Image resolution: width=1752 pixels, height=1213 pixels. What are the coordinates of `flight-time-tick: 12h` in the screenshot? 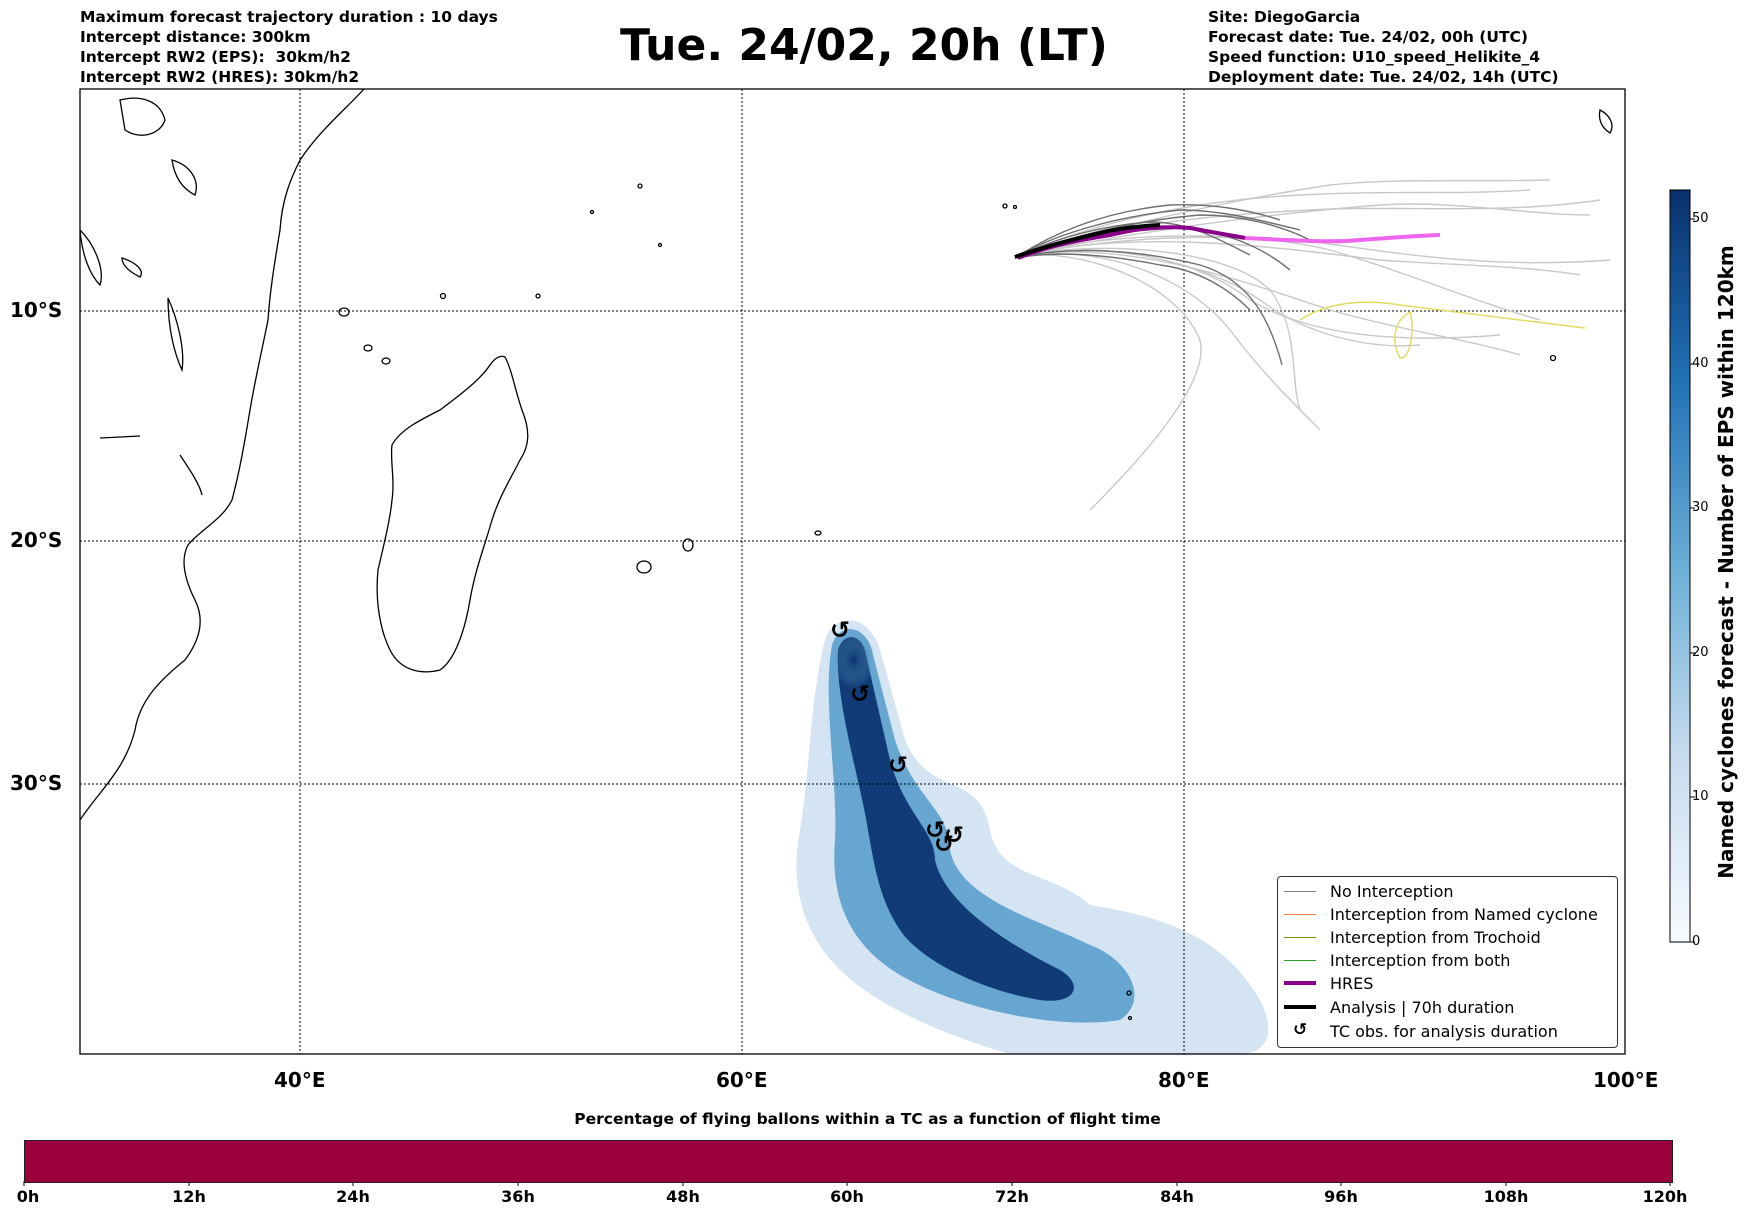 It's located at (189, 1196).